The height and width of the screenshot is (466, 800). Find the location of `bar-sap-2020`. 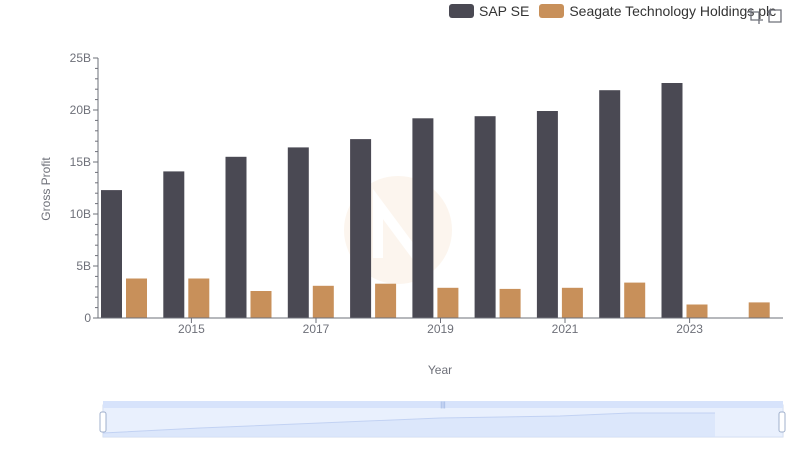

bar-sap-2020 is located at coordinates (485, 217).